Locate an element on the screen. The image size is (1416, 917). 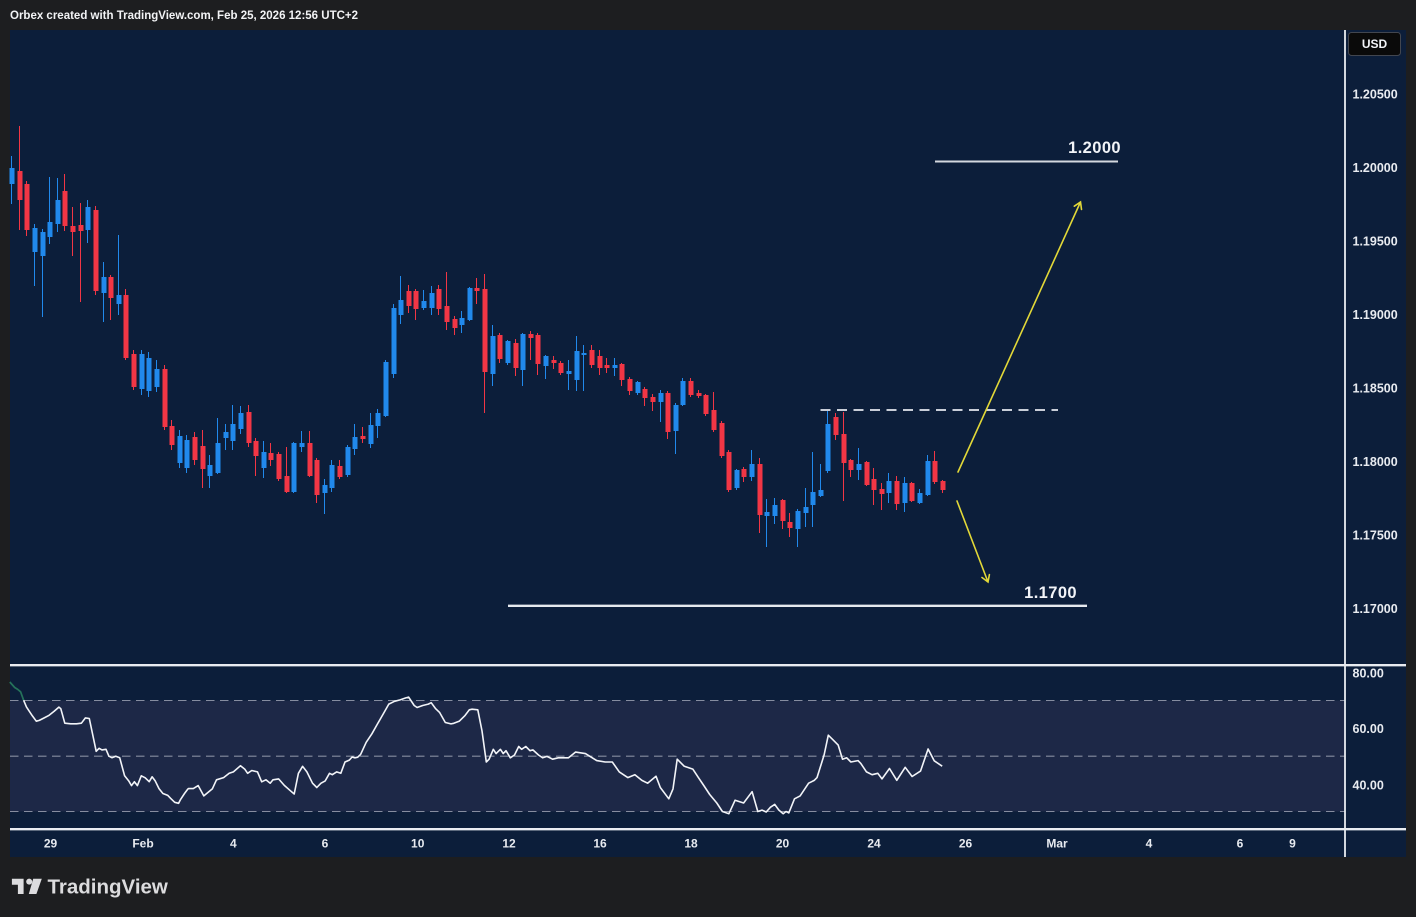
svg-text: 1.1700 is located at coordinates (1050, 593).